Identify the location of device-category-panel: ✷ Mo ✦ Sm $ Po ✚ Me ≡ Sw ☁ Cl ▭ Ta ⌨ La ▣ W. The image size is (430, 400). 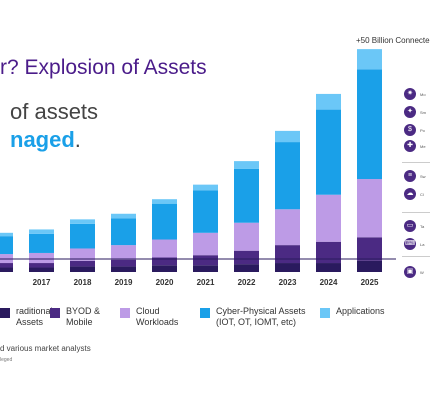
(414, 184).